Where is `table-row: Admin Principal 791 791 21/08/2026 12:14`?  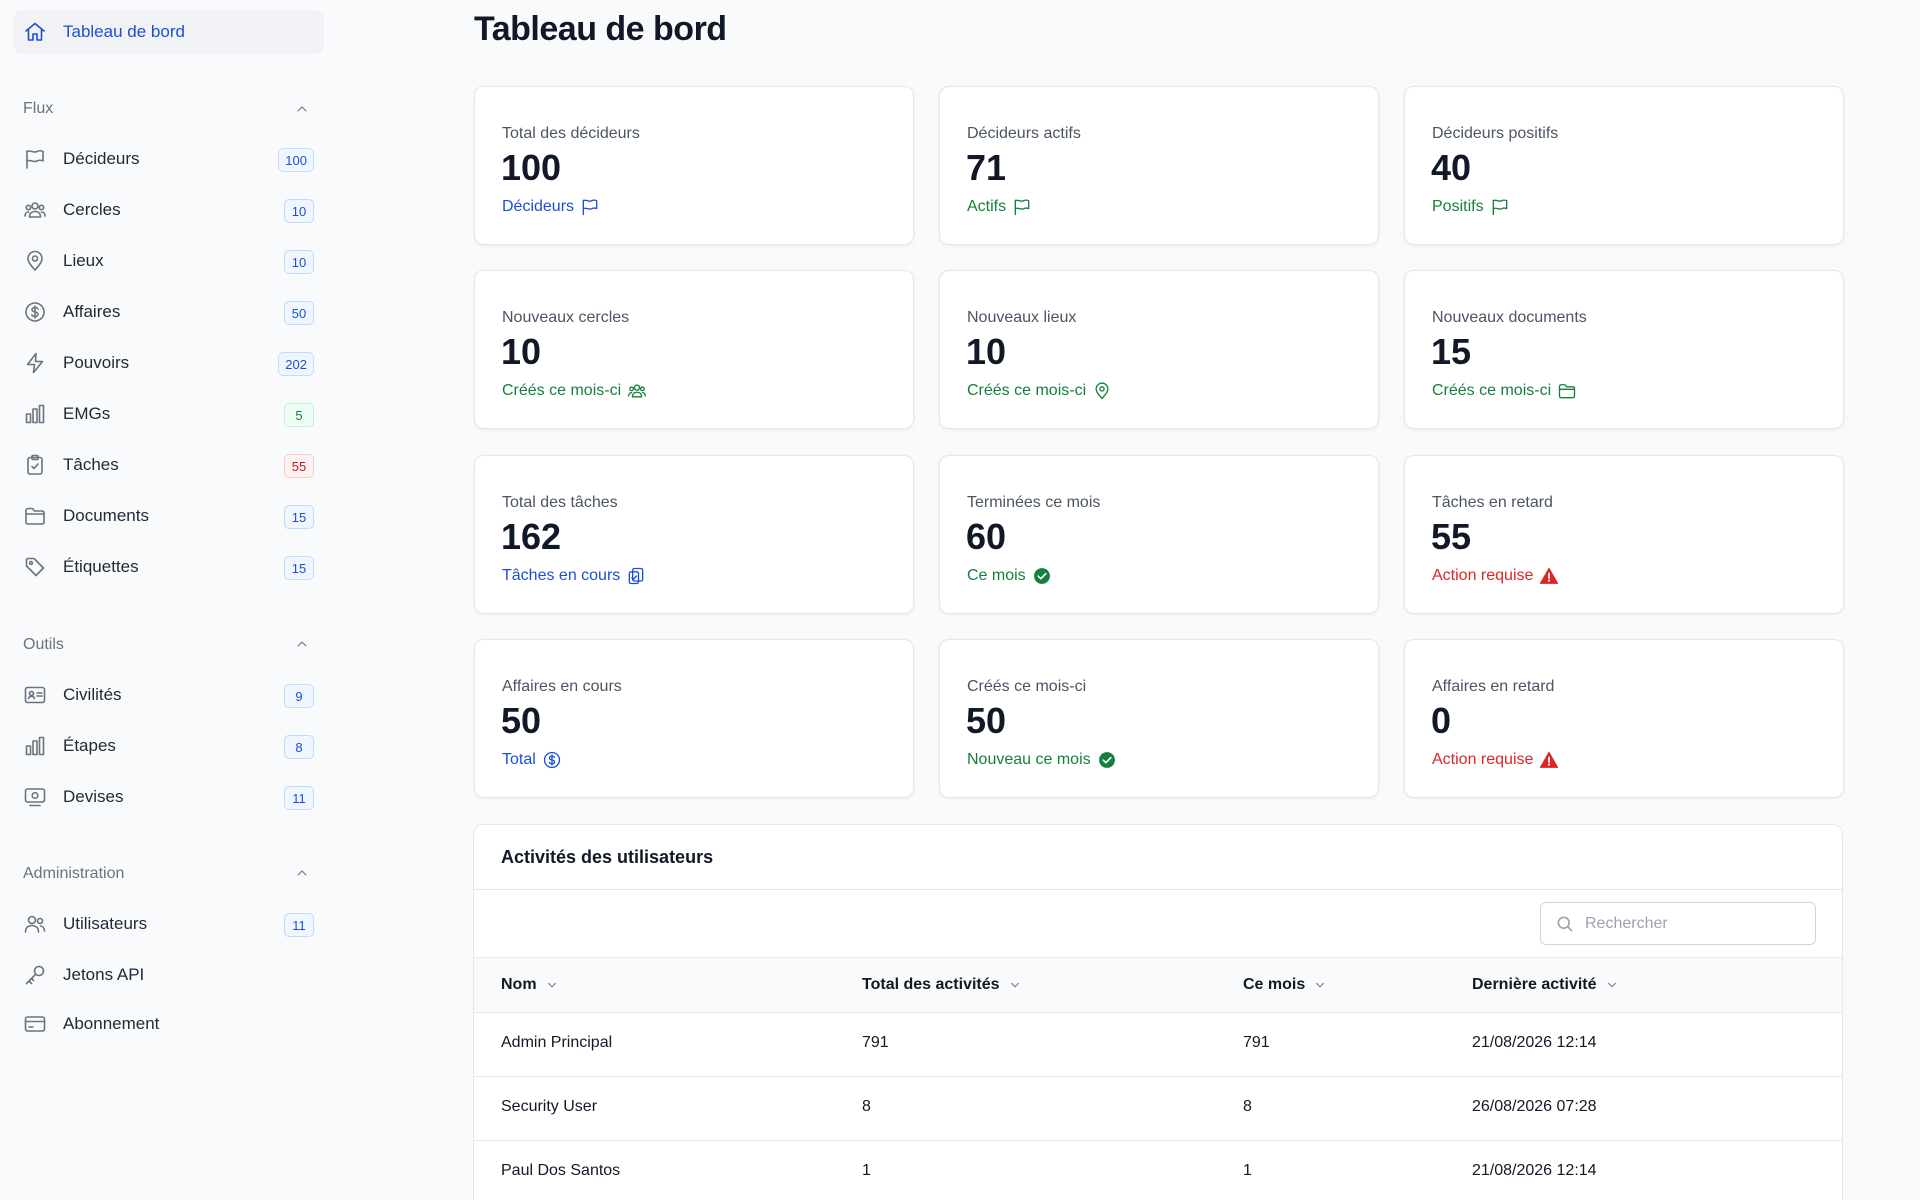
table-row: Admin Principal 791 791 21/08/2026 12:14 is located at coordinates (1158, 1045).